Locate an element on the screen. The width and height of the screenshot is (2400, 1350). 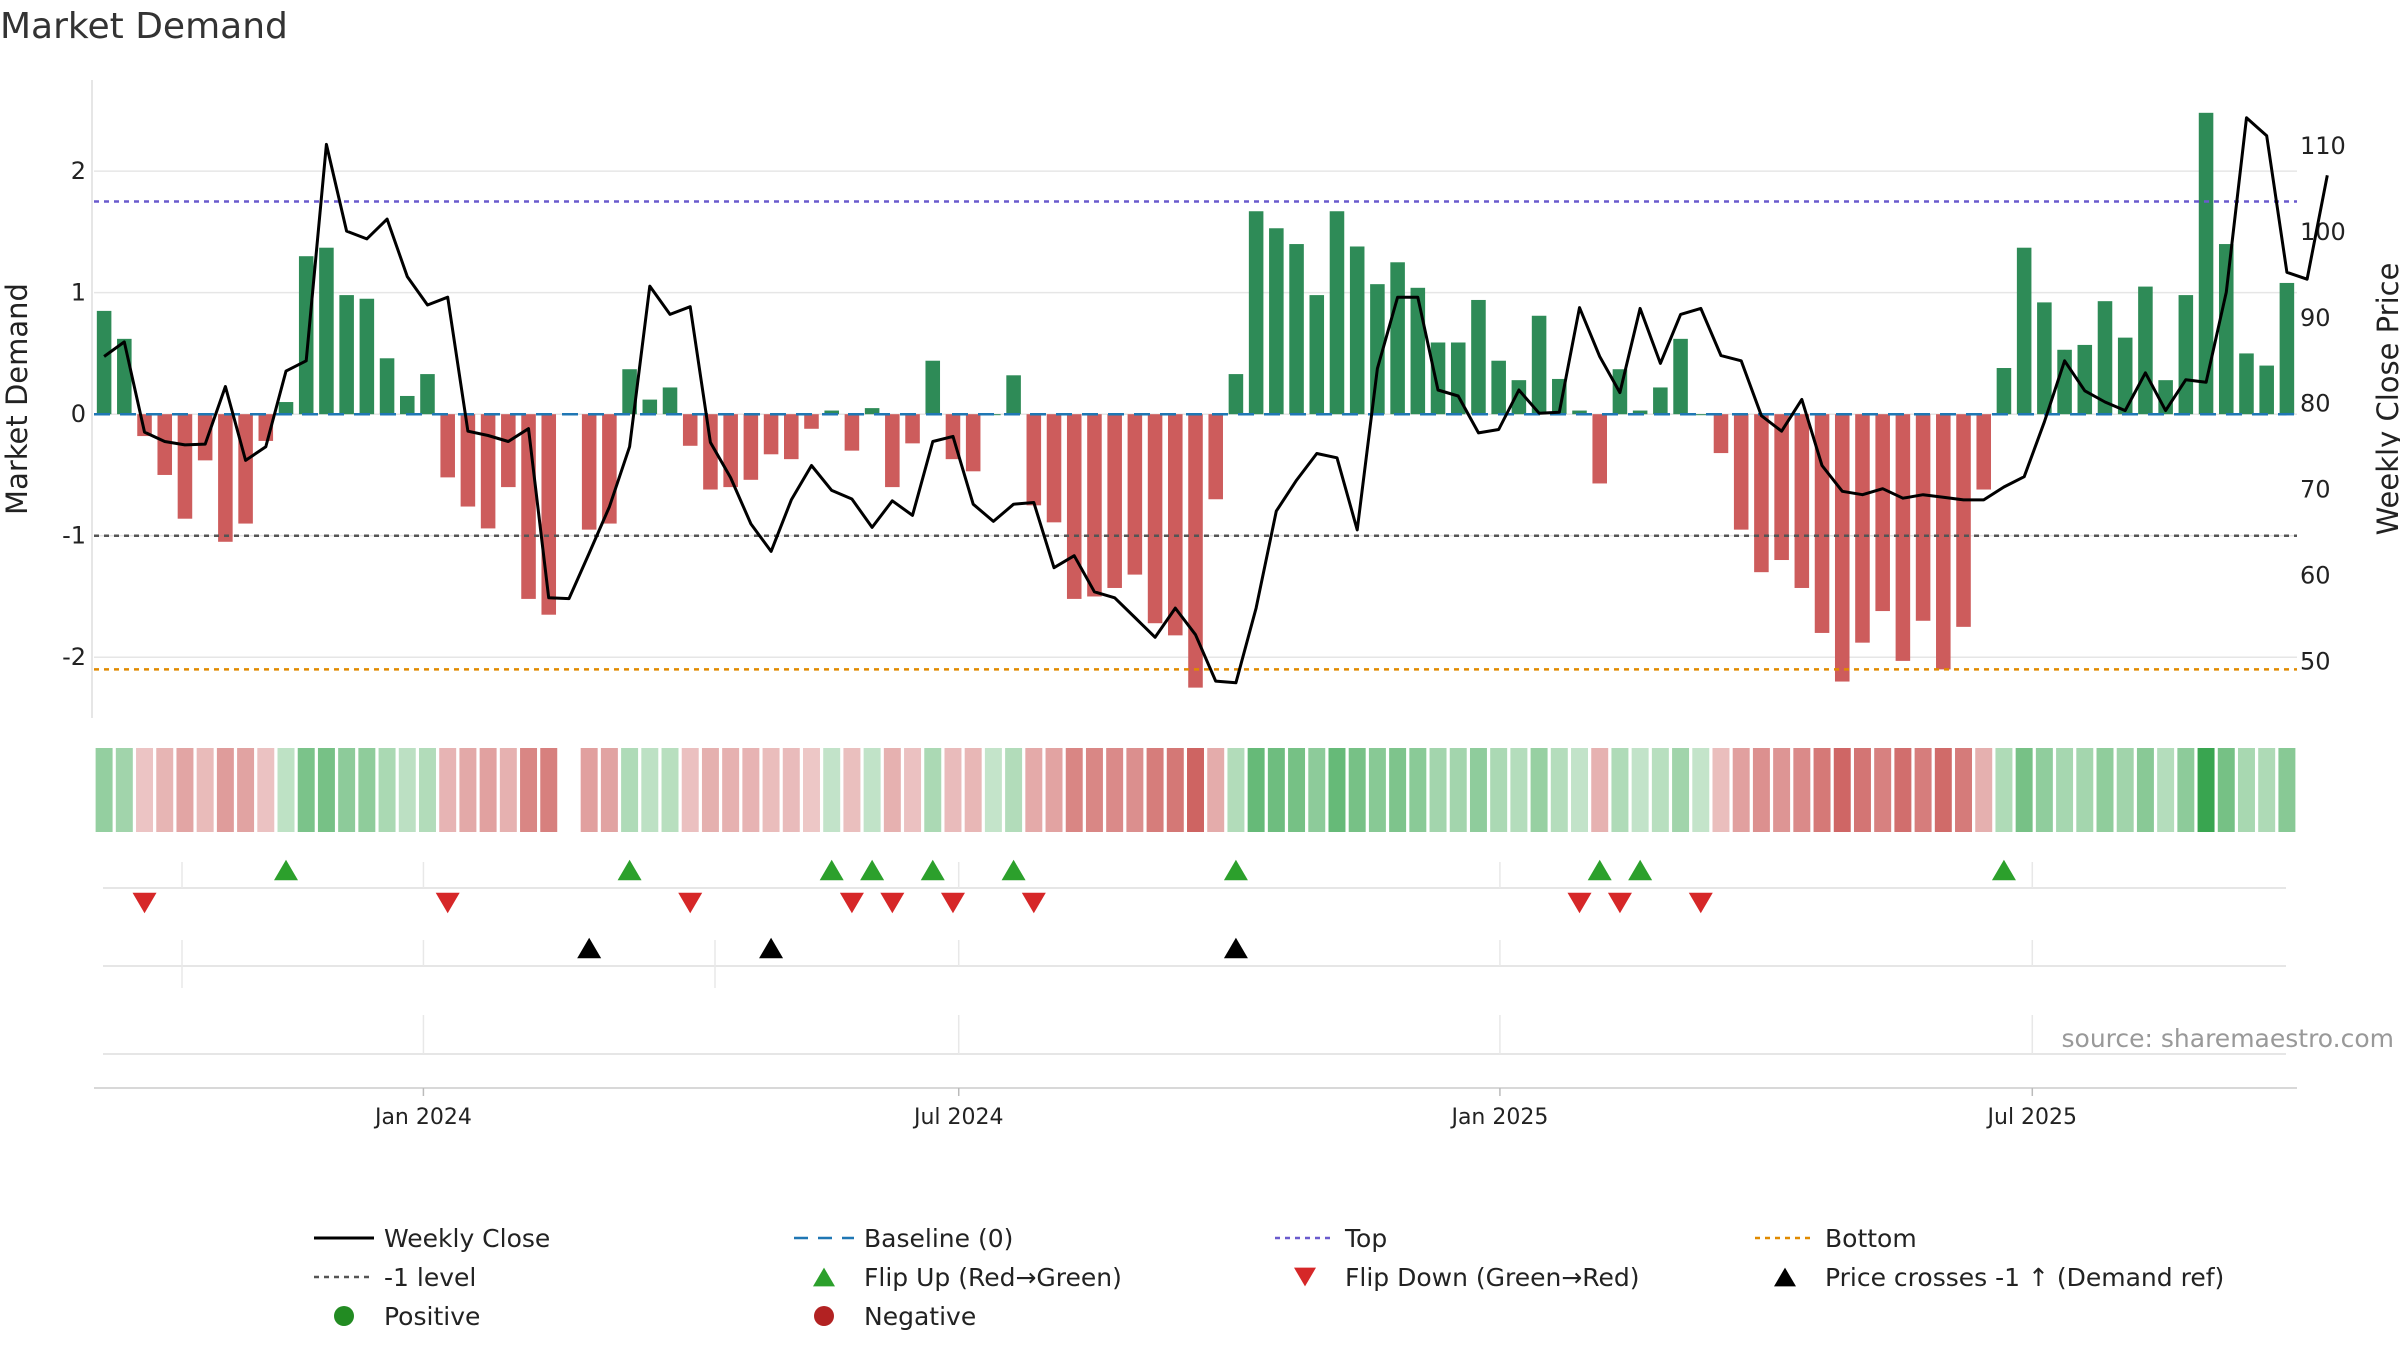
legend-label: Bottom is located at coordinates (1871, 1238).